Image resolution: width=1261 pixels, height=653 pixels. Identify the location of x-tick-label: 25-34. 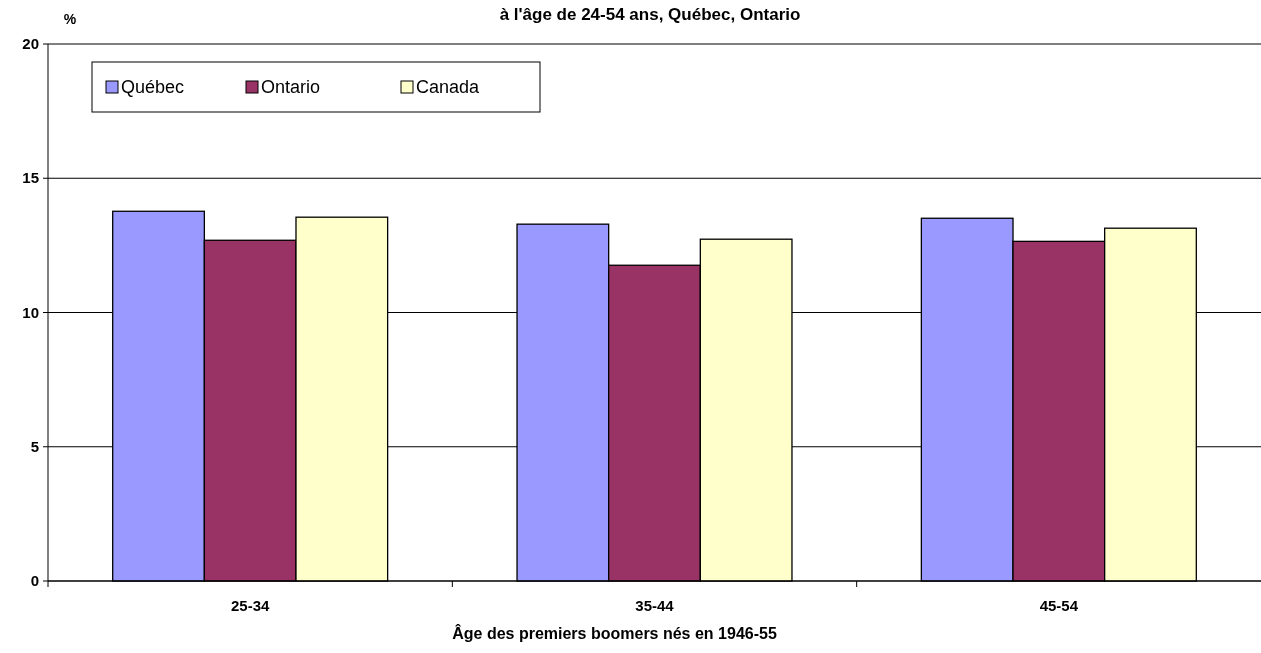
(250, 605).